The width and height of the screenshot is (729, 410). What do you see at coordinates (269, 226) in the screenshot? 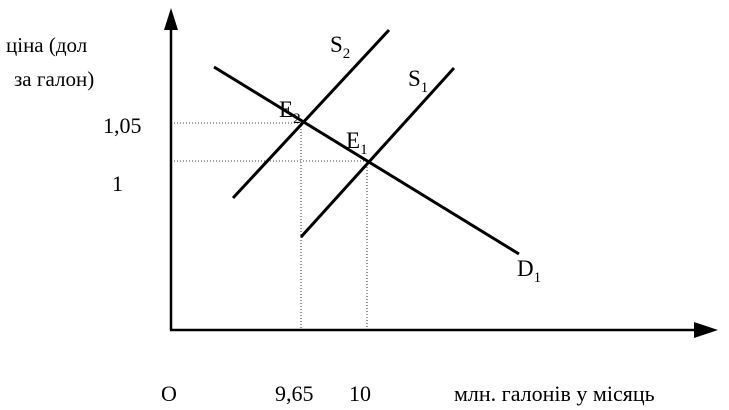
I see `guide-lines` at bounding box center [269, 226].